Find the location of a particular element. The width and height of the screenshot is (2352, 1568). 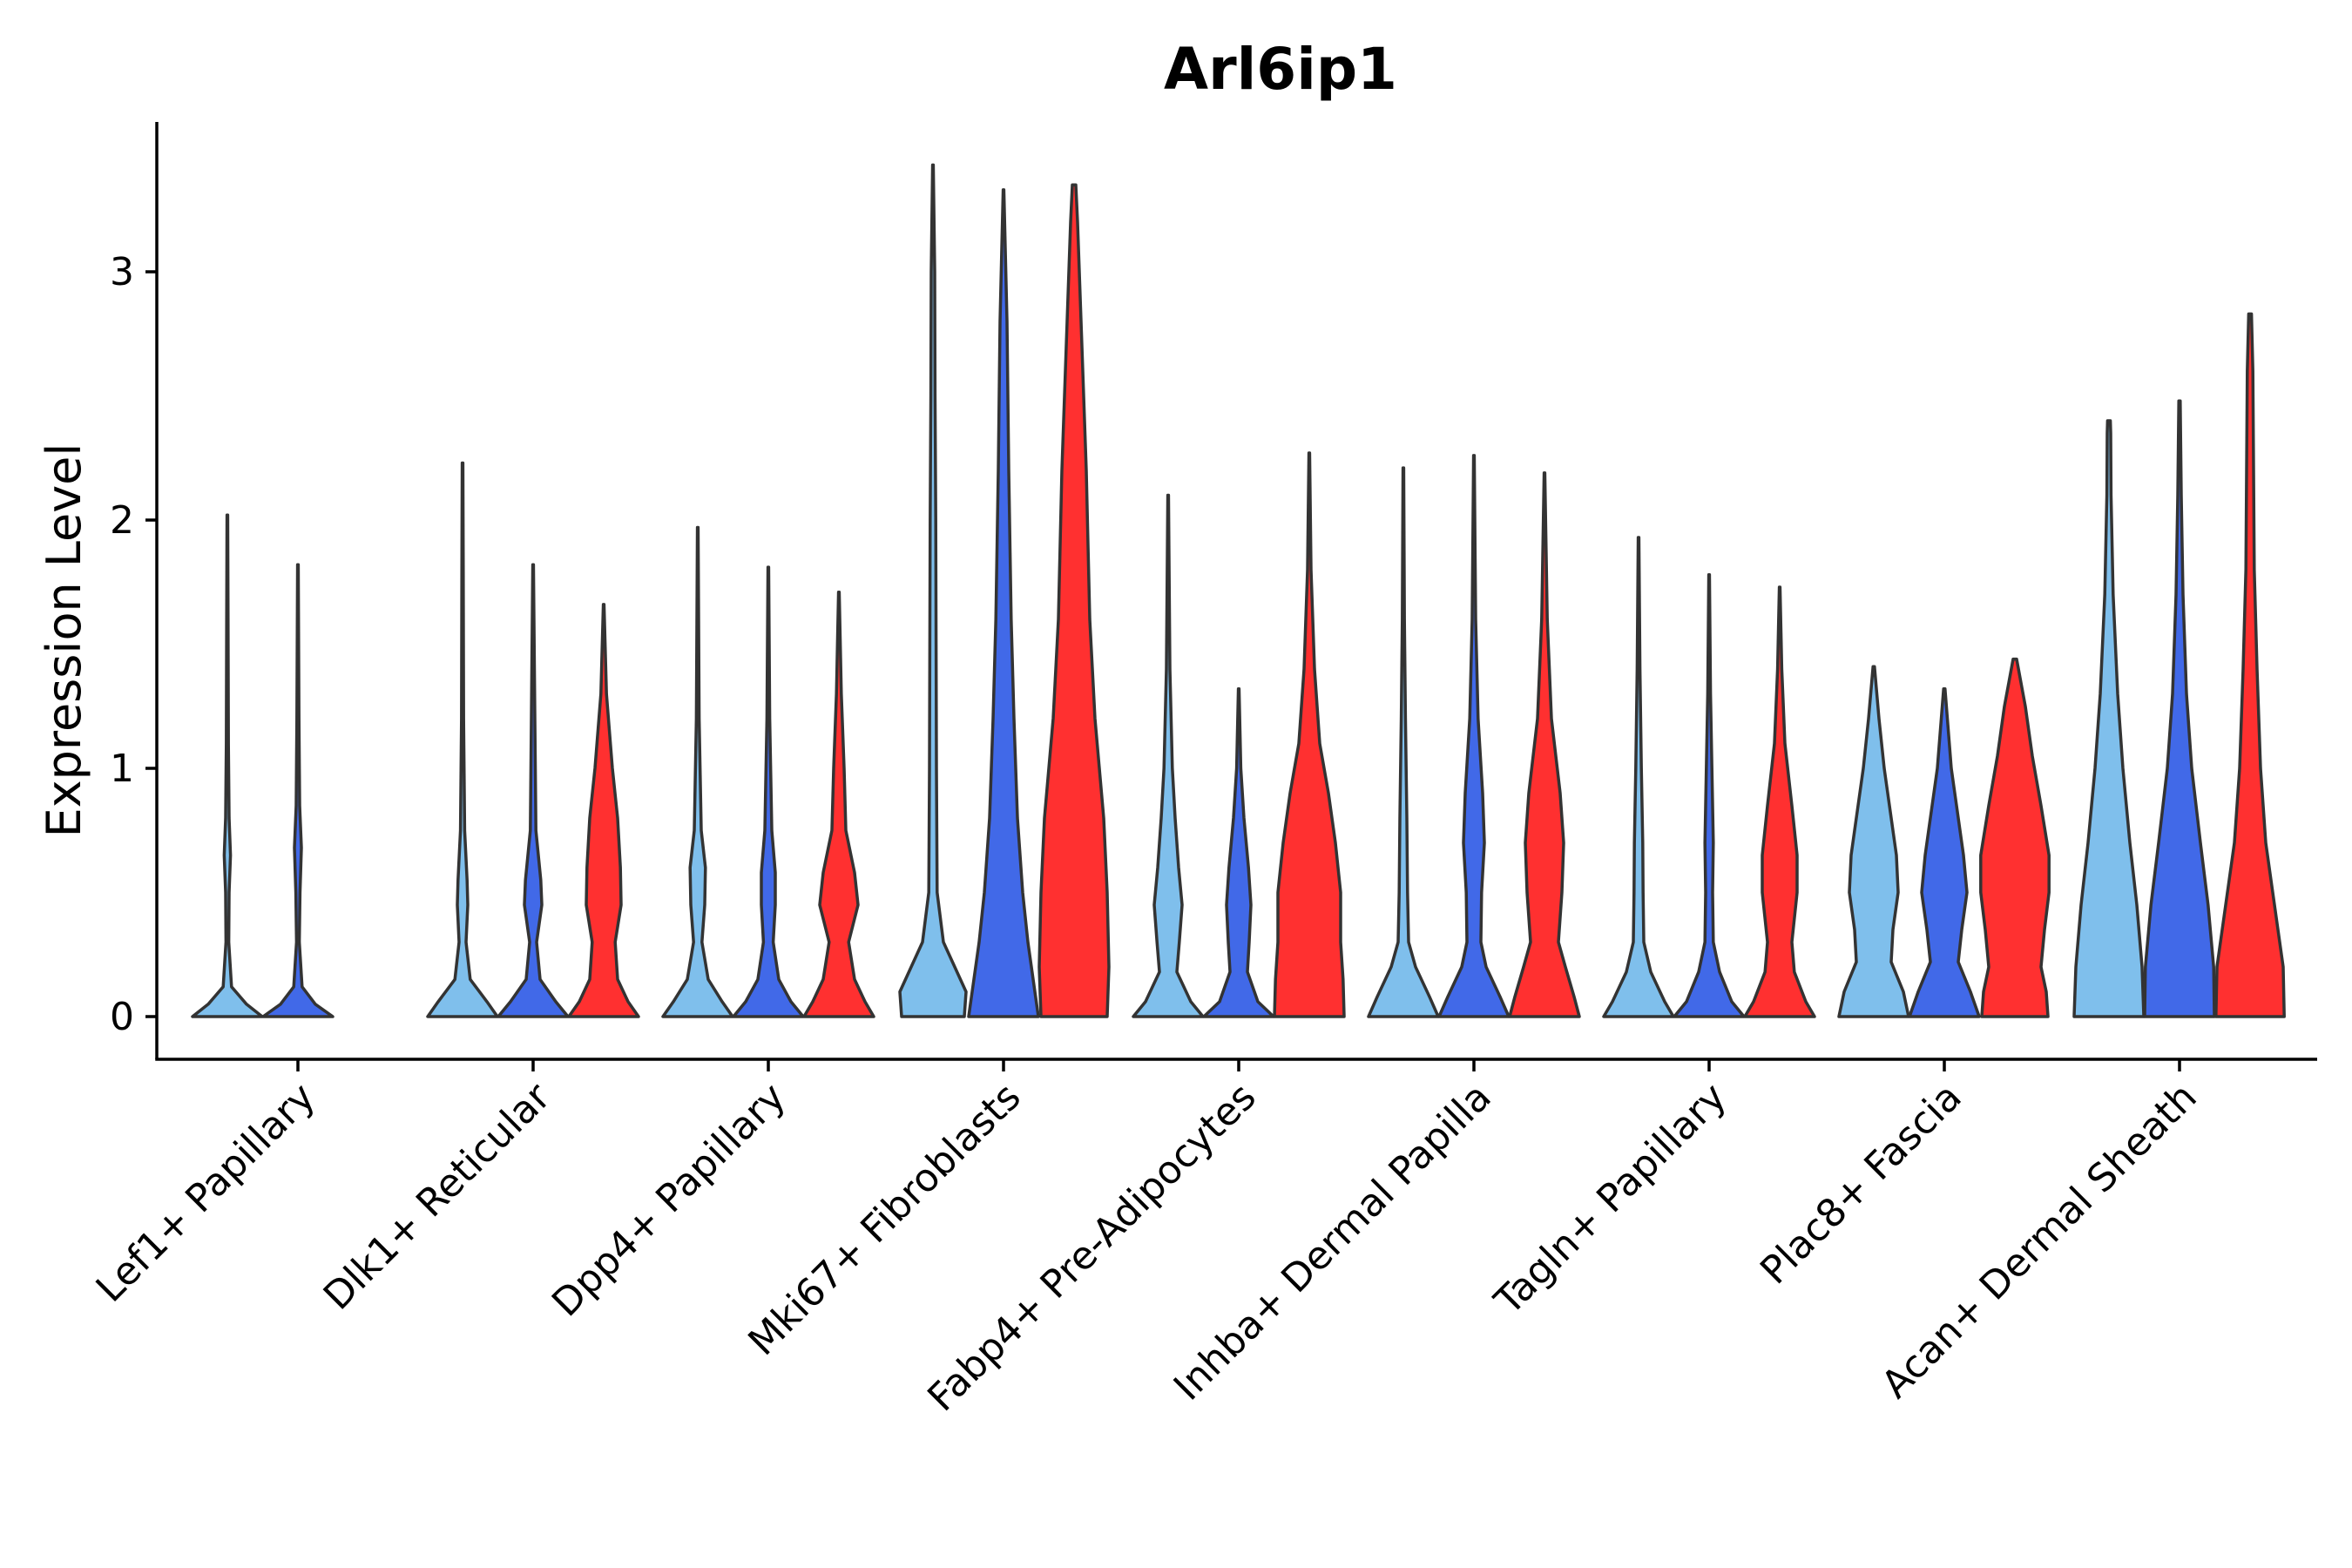

y-tick-label: 1 is located at coordinates (122, 769).